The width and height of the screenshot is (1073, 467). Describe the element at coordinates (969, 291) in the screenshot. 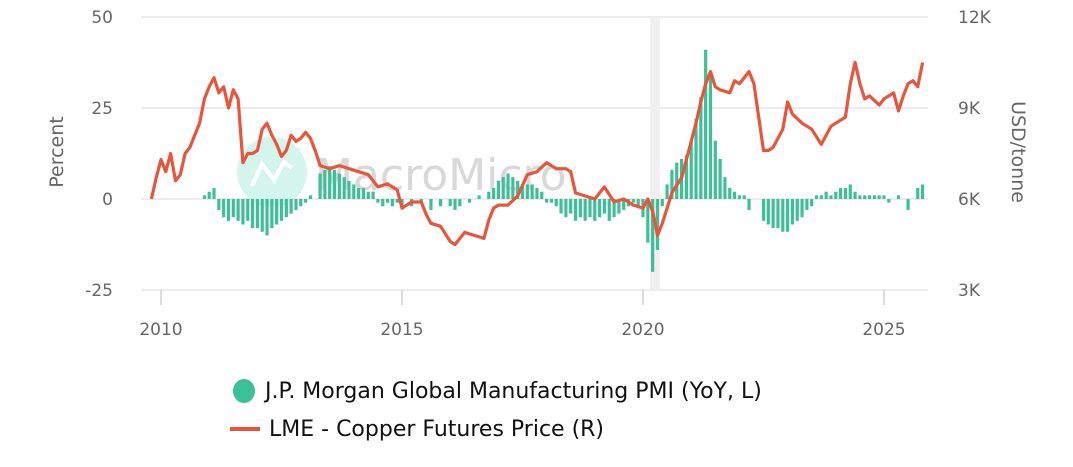

I see `right-tick-label: 3K` at that location.